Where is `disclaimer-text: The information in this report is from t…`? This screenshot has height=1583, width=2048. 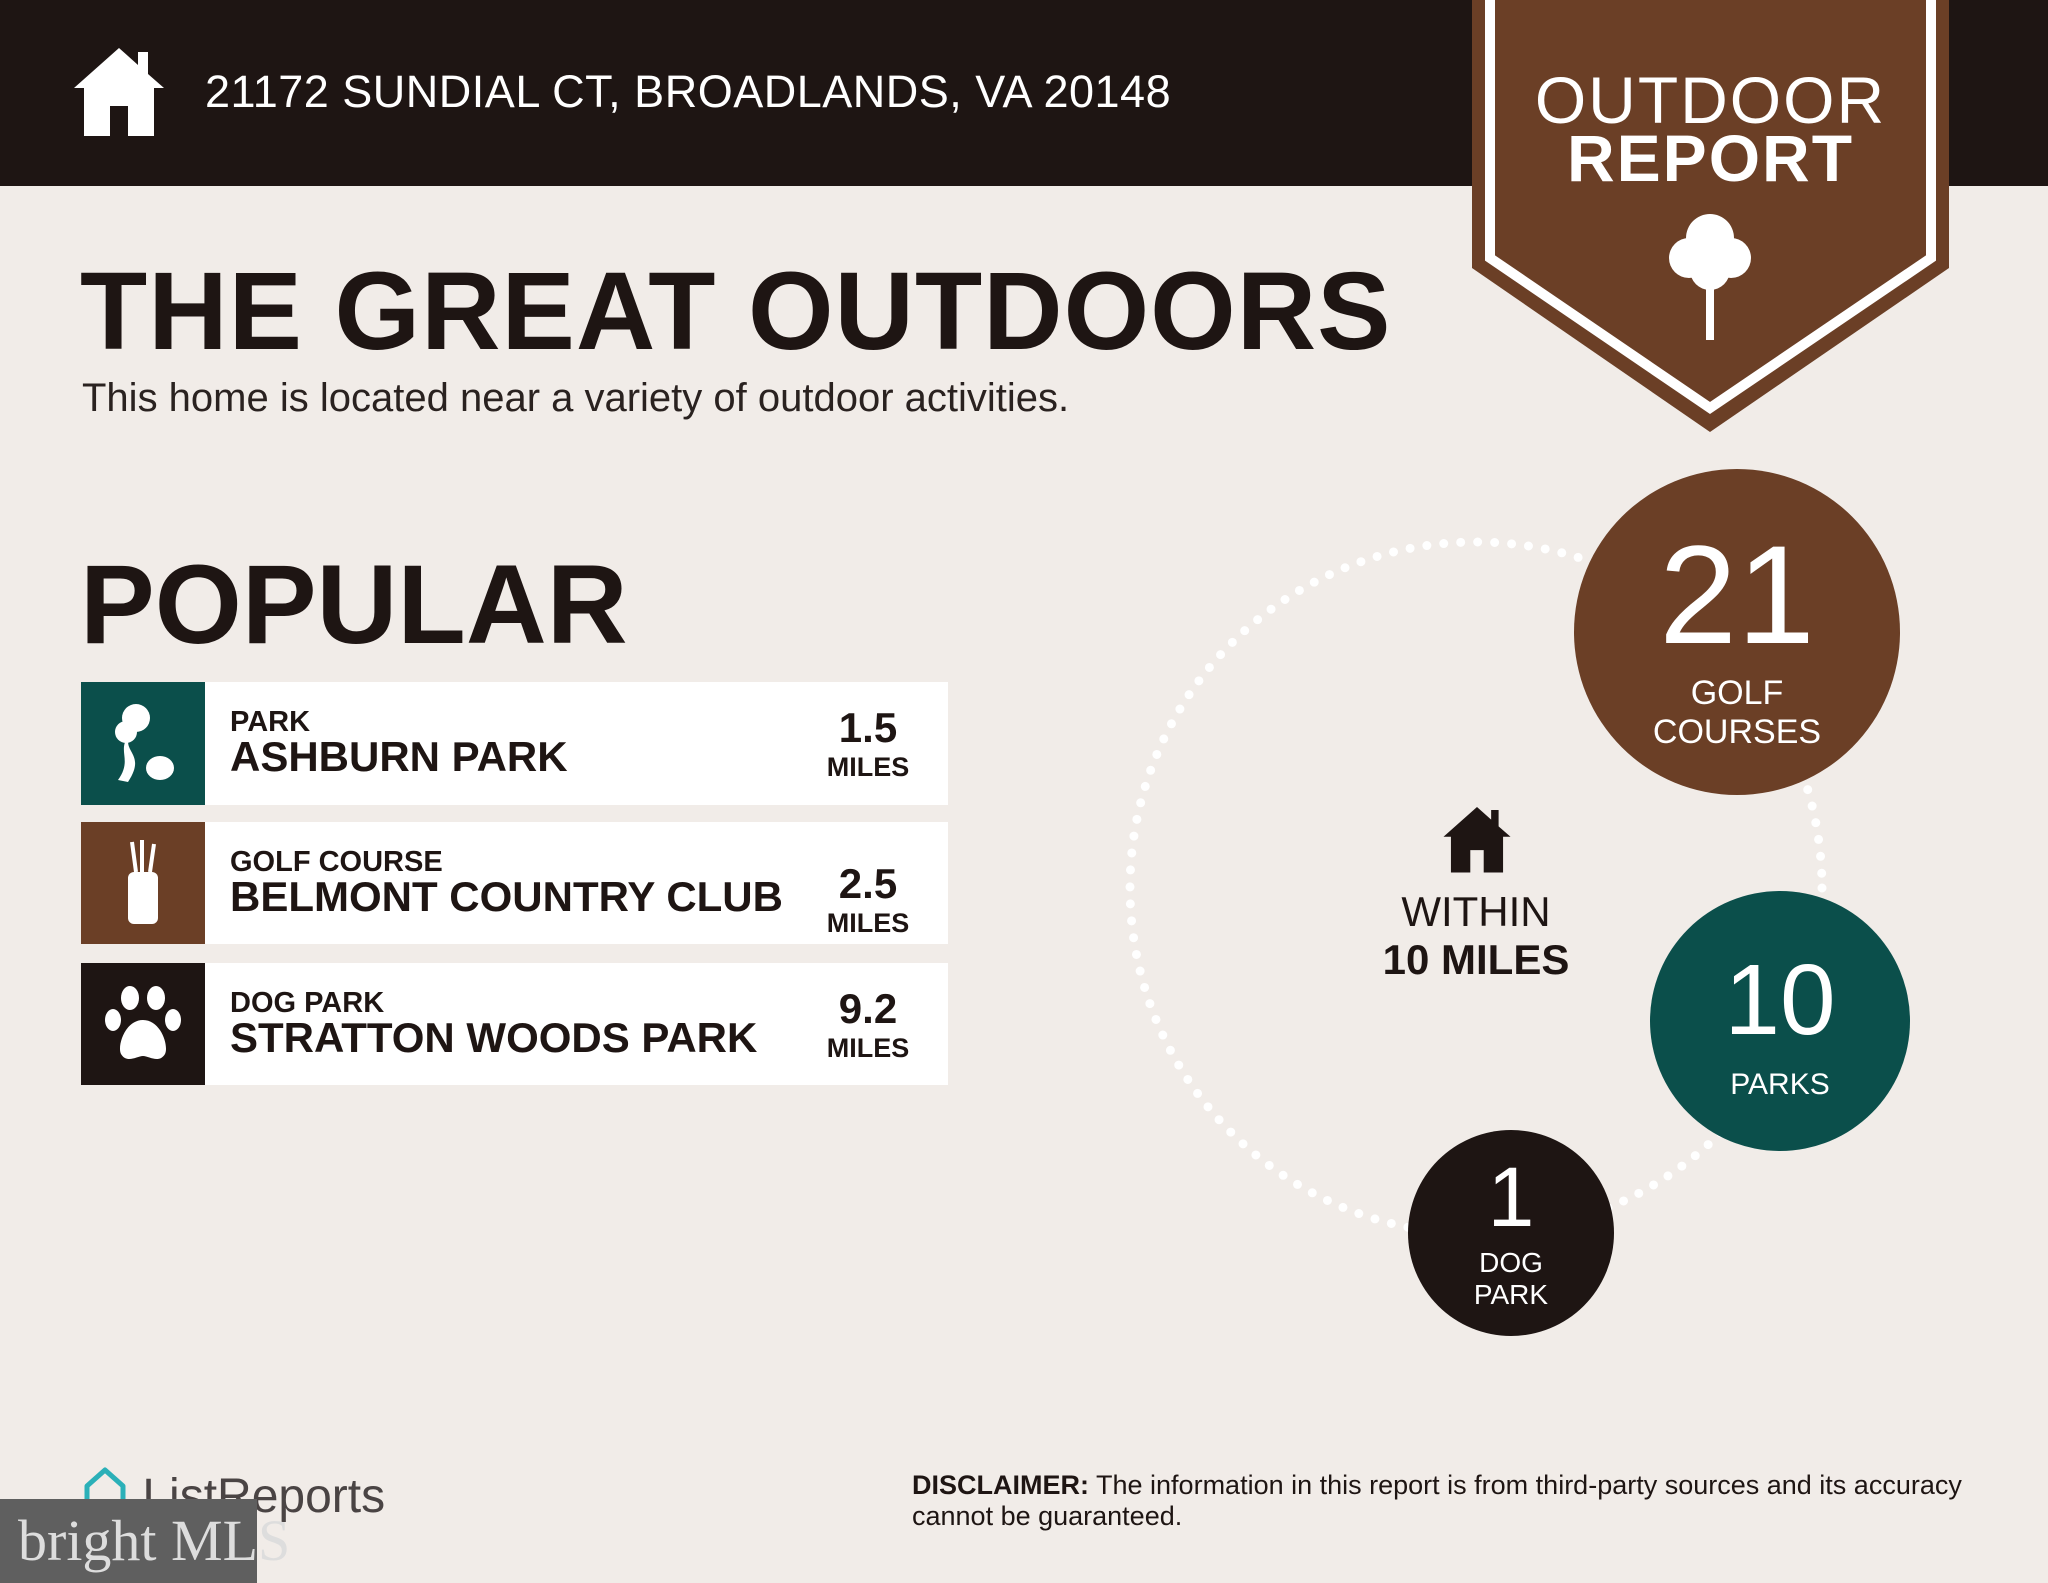 disclaimer-text: The information in this report is from t… is located at coordinates (1437, 1500).